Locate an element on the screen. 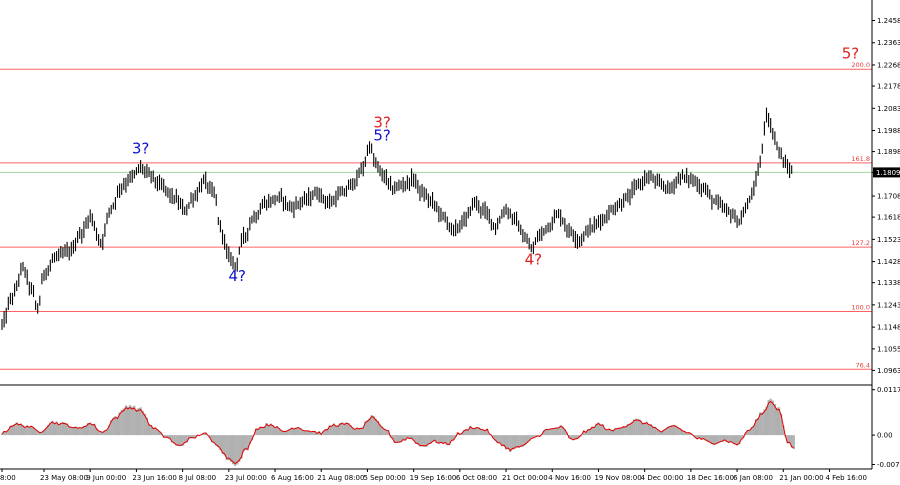 This screenshot has width=900, height=485. price-tick-label: 1.2458 is located at coordinates (888, 21).